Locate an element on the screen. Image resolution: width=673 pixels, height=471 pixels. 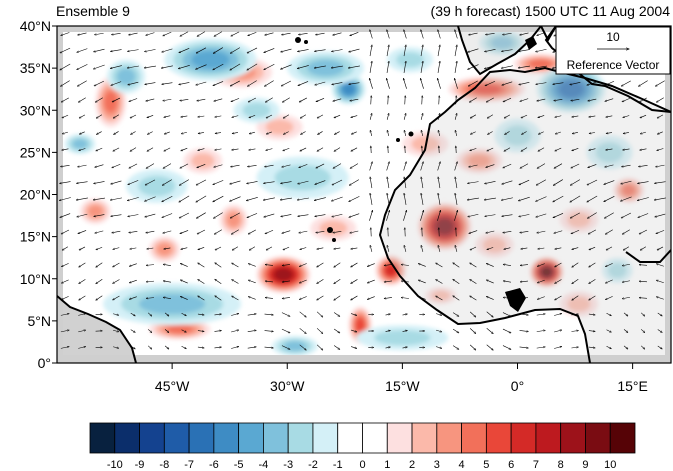
colorbar-label-0: -10 is located at coordinates (115, 465).